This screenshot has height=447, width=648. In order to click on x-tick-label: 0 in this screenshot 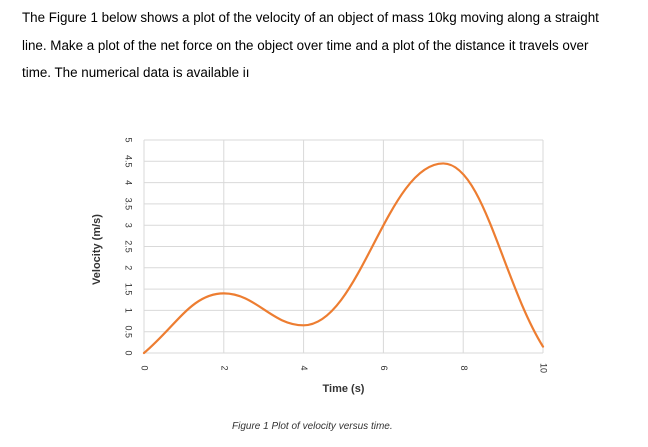, I will do `click(145, 367)`.